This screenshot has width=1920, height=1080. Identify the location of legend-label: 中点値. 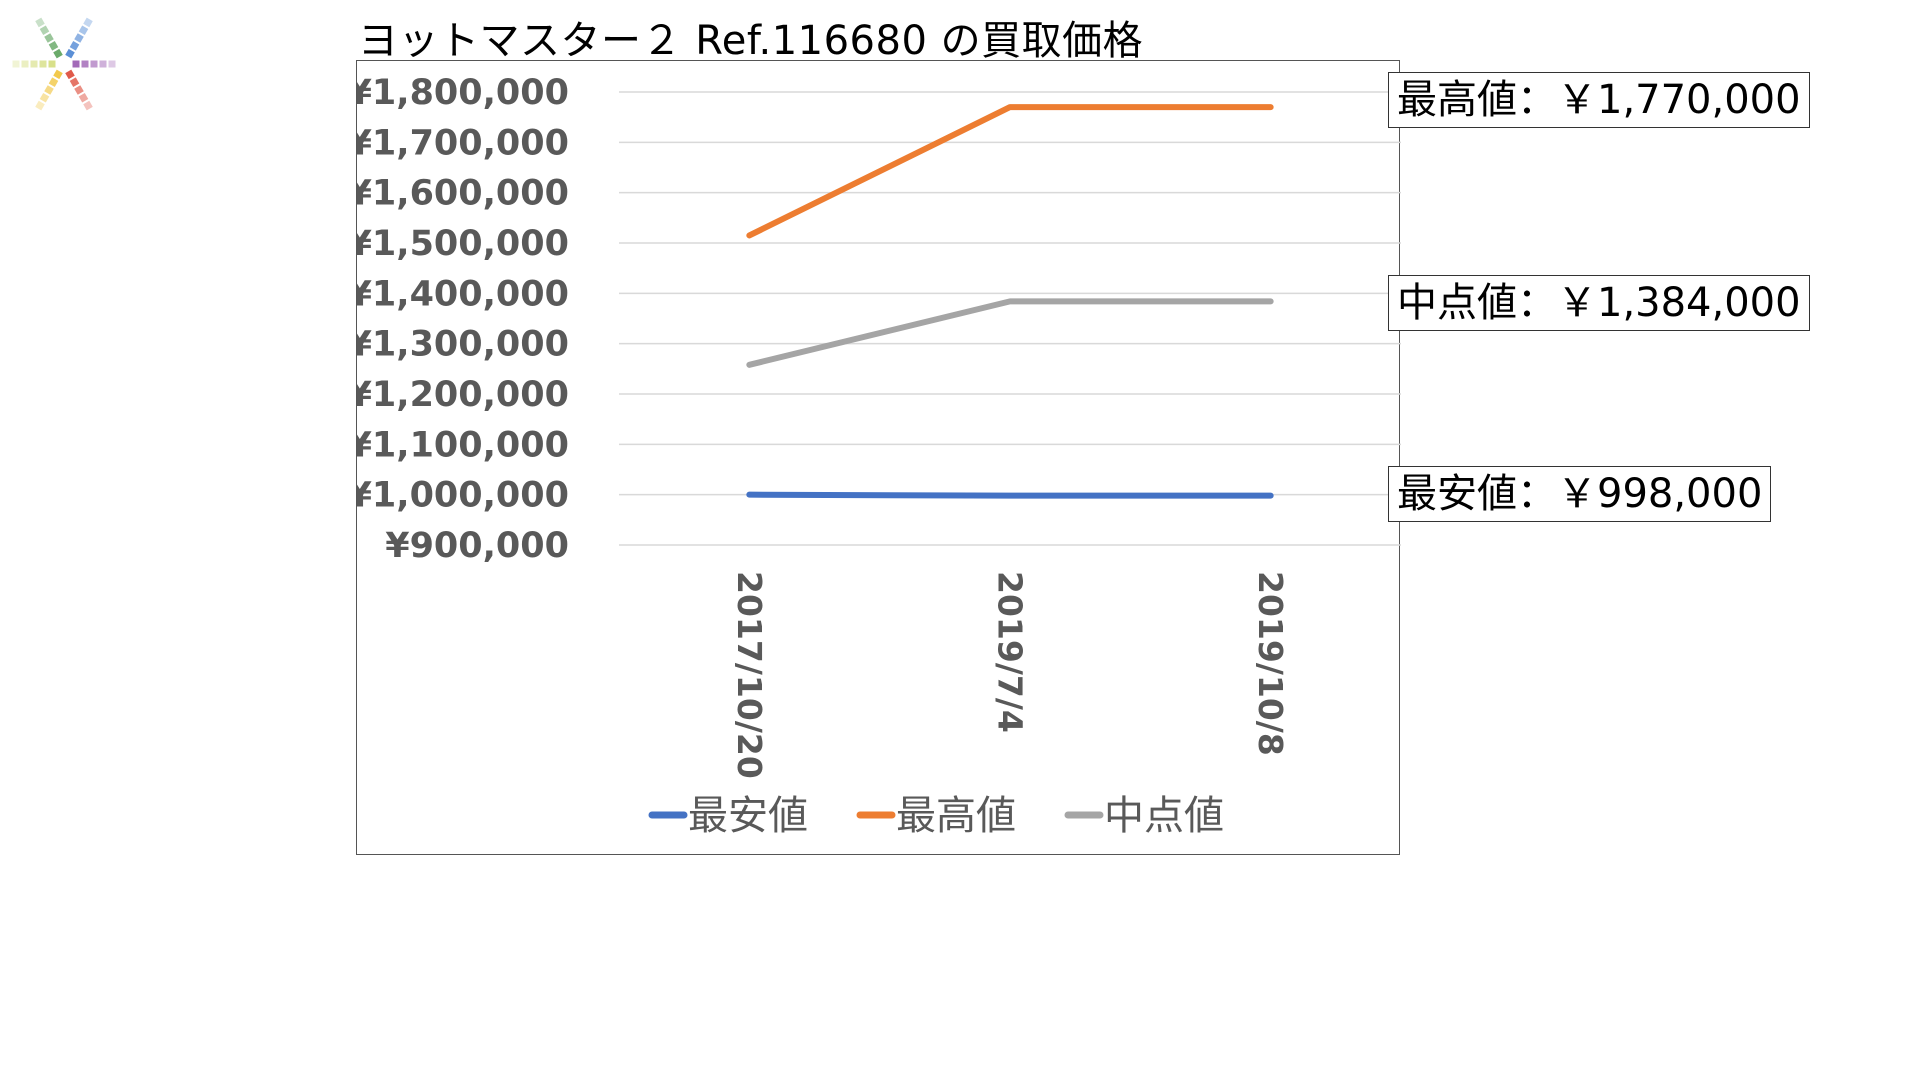
(1164, 816).